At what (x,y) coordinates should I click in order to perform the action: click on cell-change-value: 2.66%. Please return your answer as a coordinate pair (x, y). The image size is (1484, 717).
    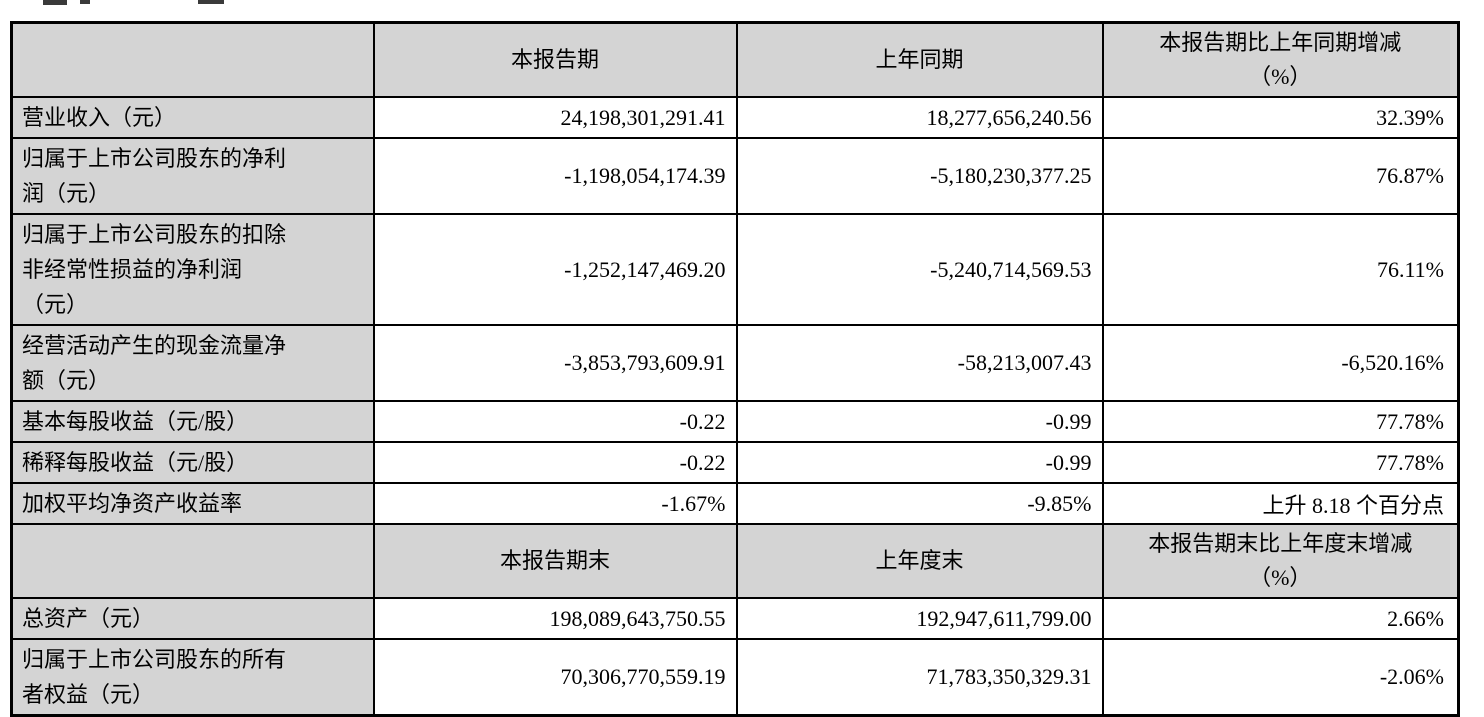
    Looking at the image, I should click on (1280, 618).